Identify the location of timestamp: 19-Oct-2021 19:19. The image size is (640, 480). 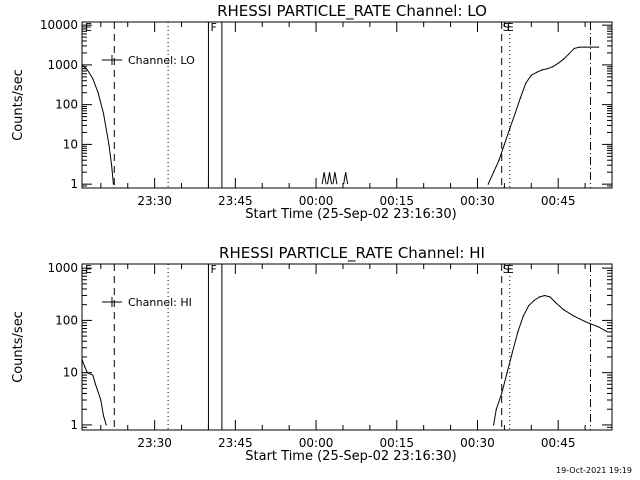
(594, 470).